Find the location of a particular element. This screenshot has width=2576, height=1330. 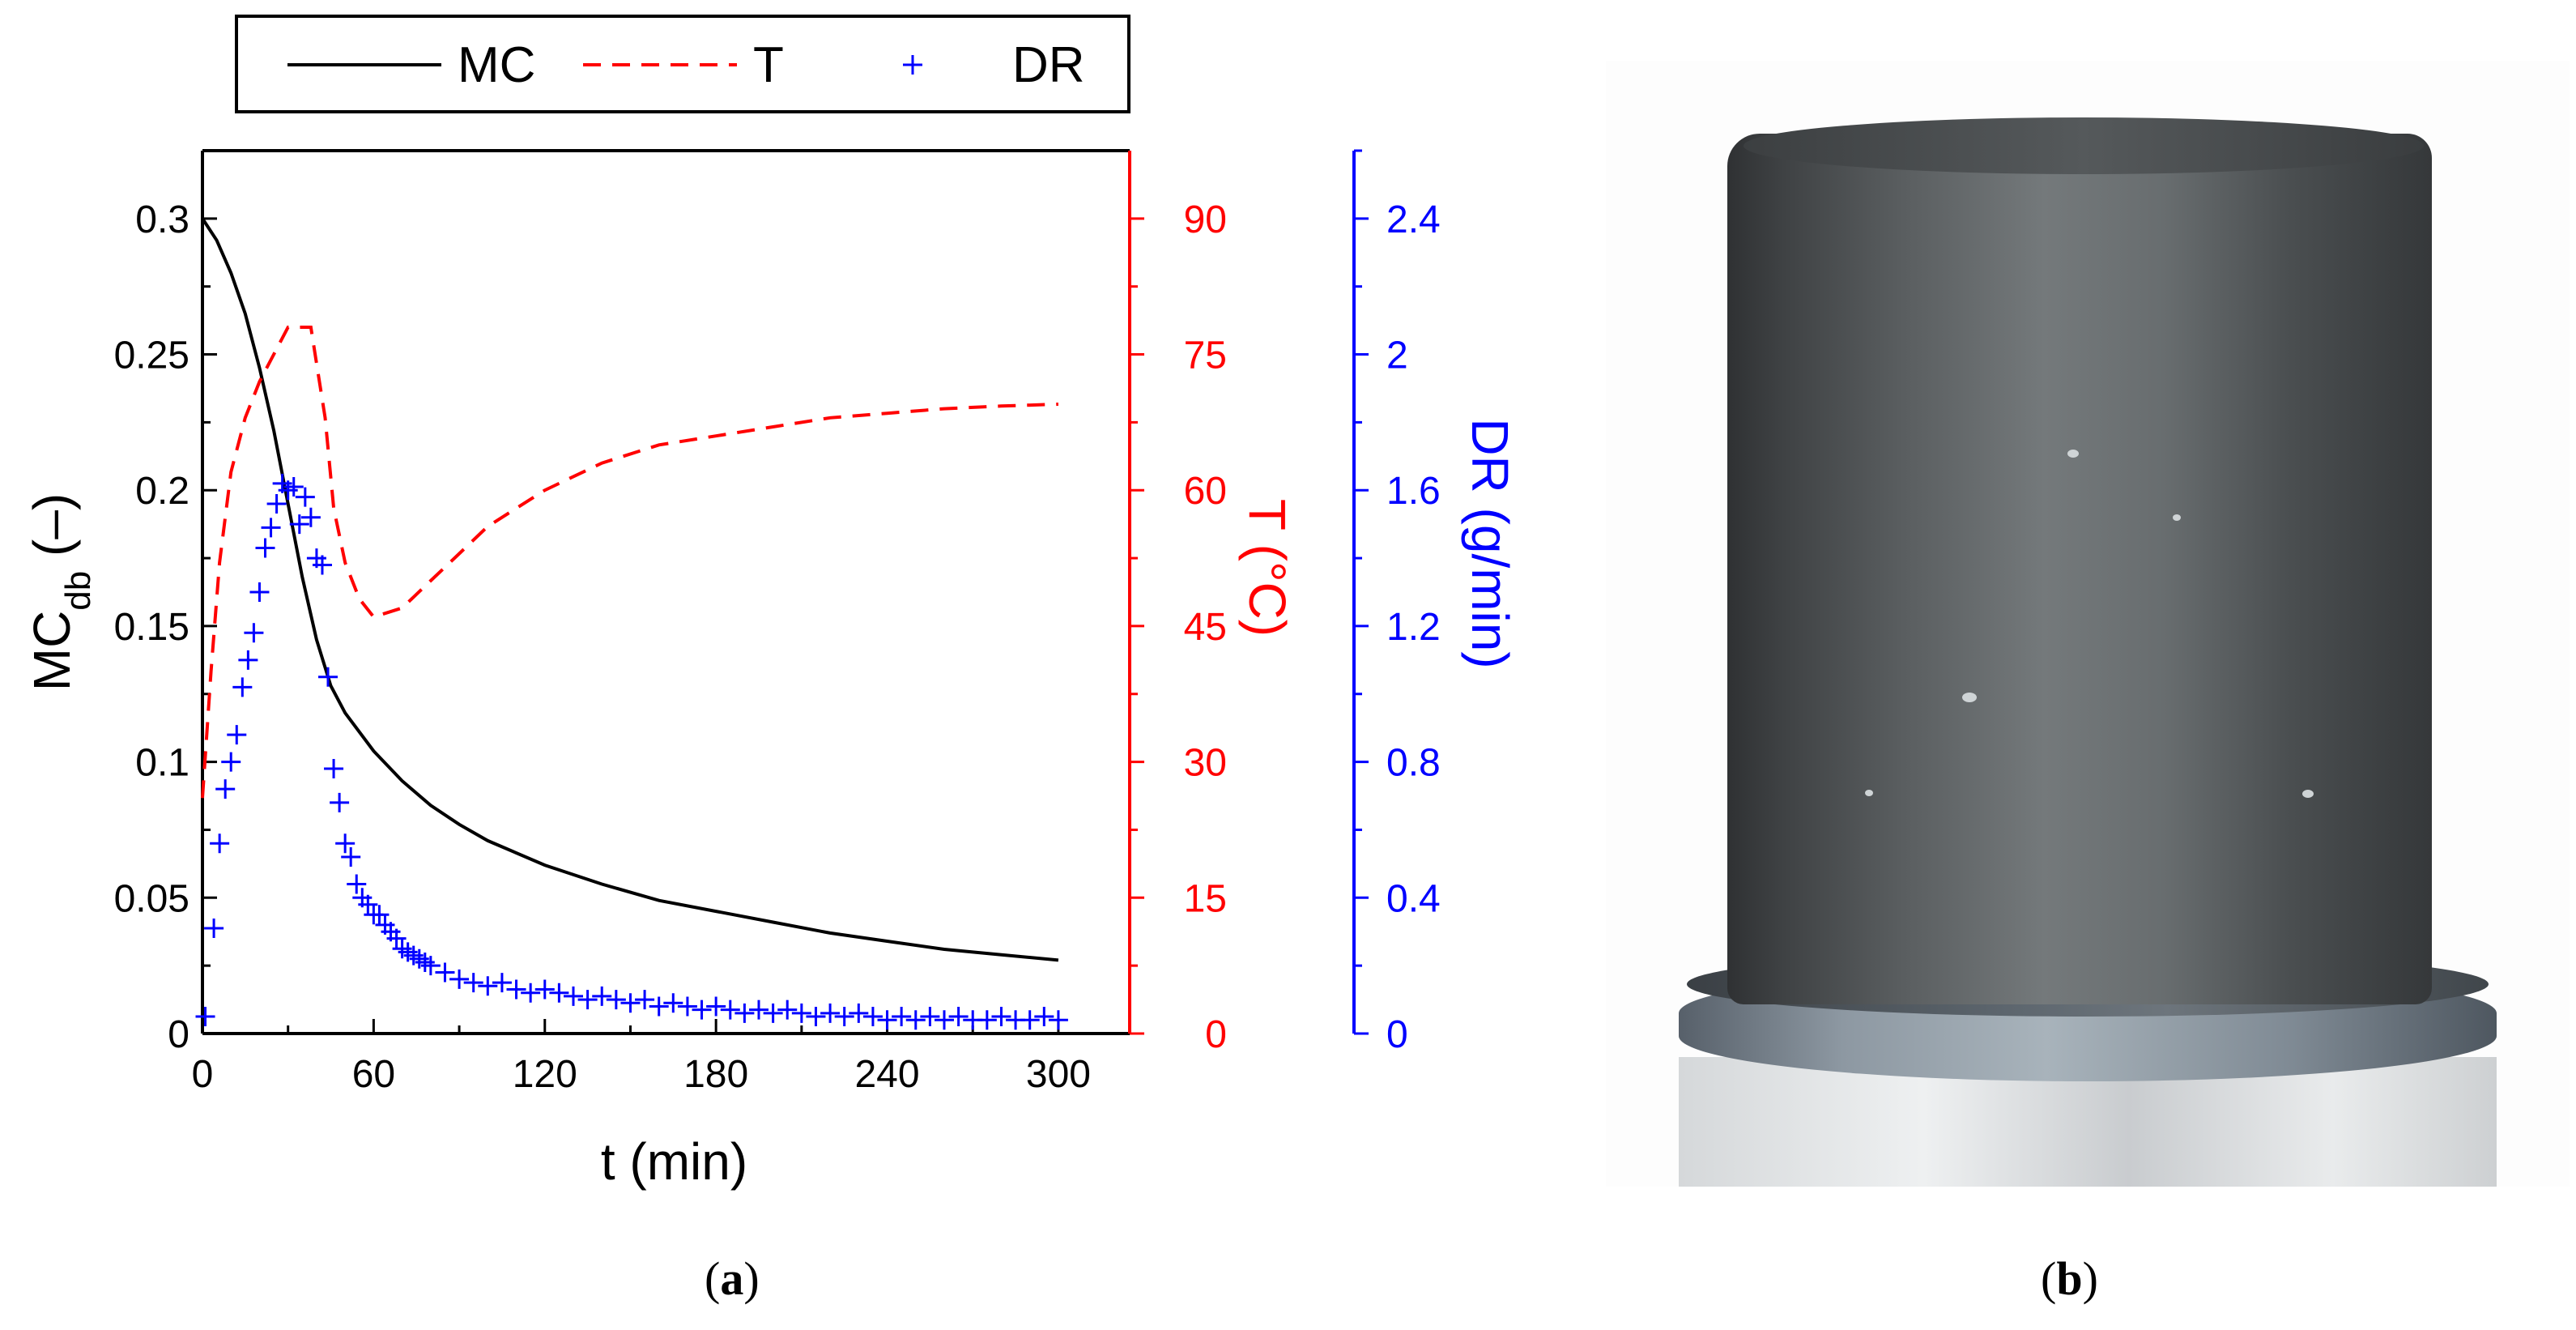

mc-tick-label: 0.25 is located at coordinates (151, 356).